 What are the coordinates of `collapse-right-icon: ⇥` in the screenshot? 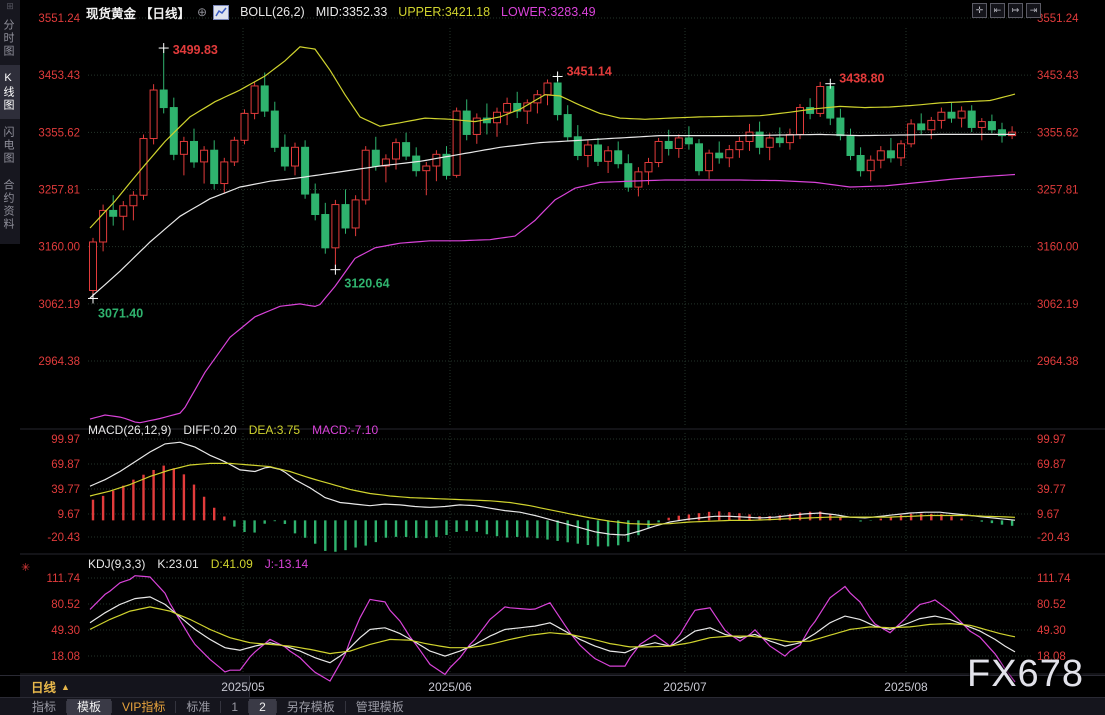 It's located at (1033, 10).